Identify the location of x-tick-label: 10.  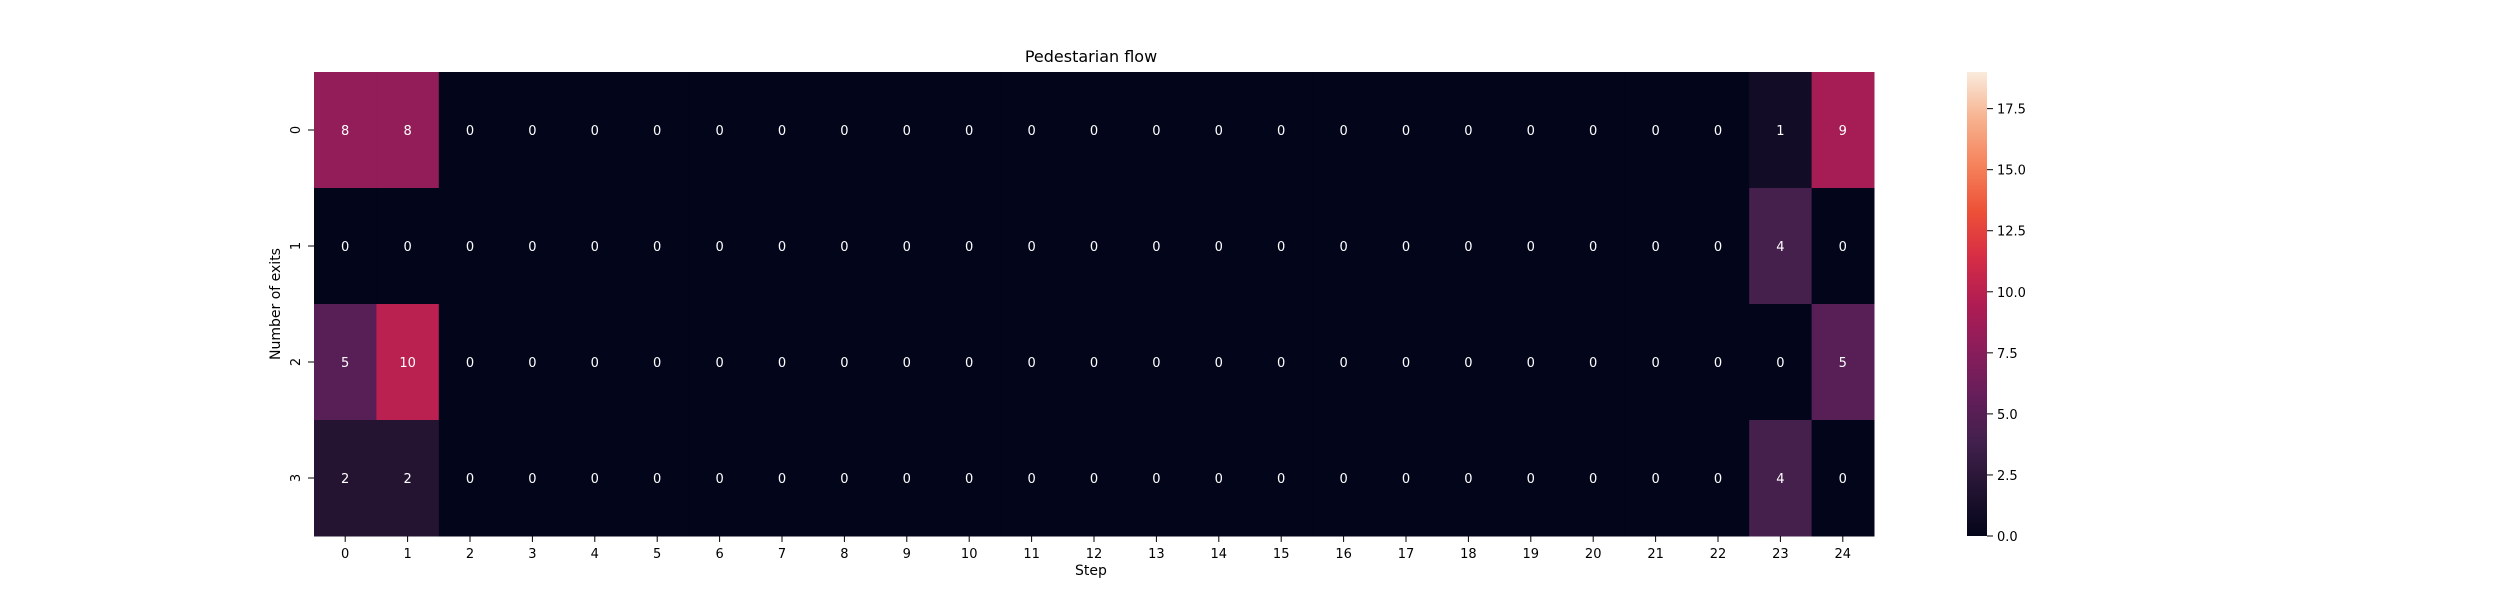
(969, 554).